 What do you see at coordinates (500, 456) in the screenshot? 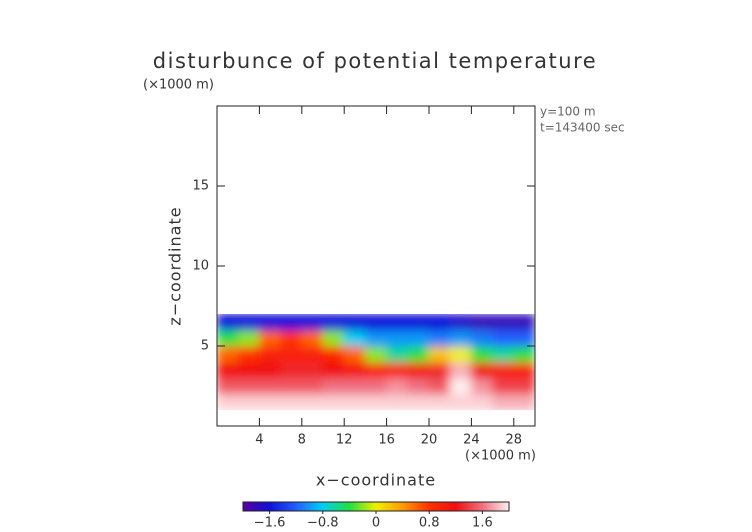
I see `x-unit: (×1000 m)` at bounding box center [500, 456].